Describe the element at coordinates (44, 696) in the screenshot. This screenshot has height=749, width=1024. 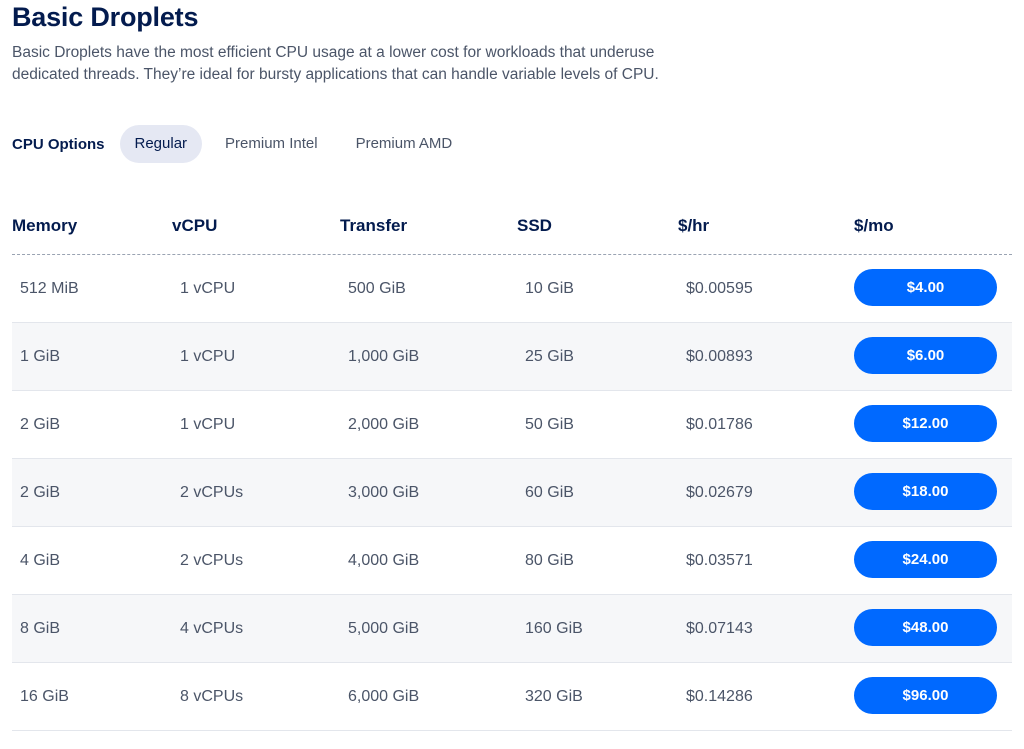
I see `cell-memory: 16 GiB` at that location.